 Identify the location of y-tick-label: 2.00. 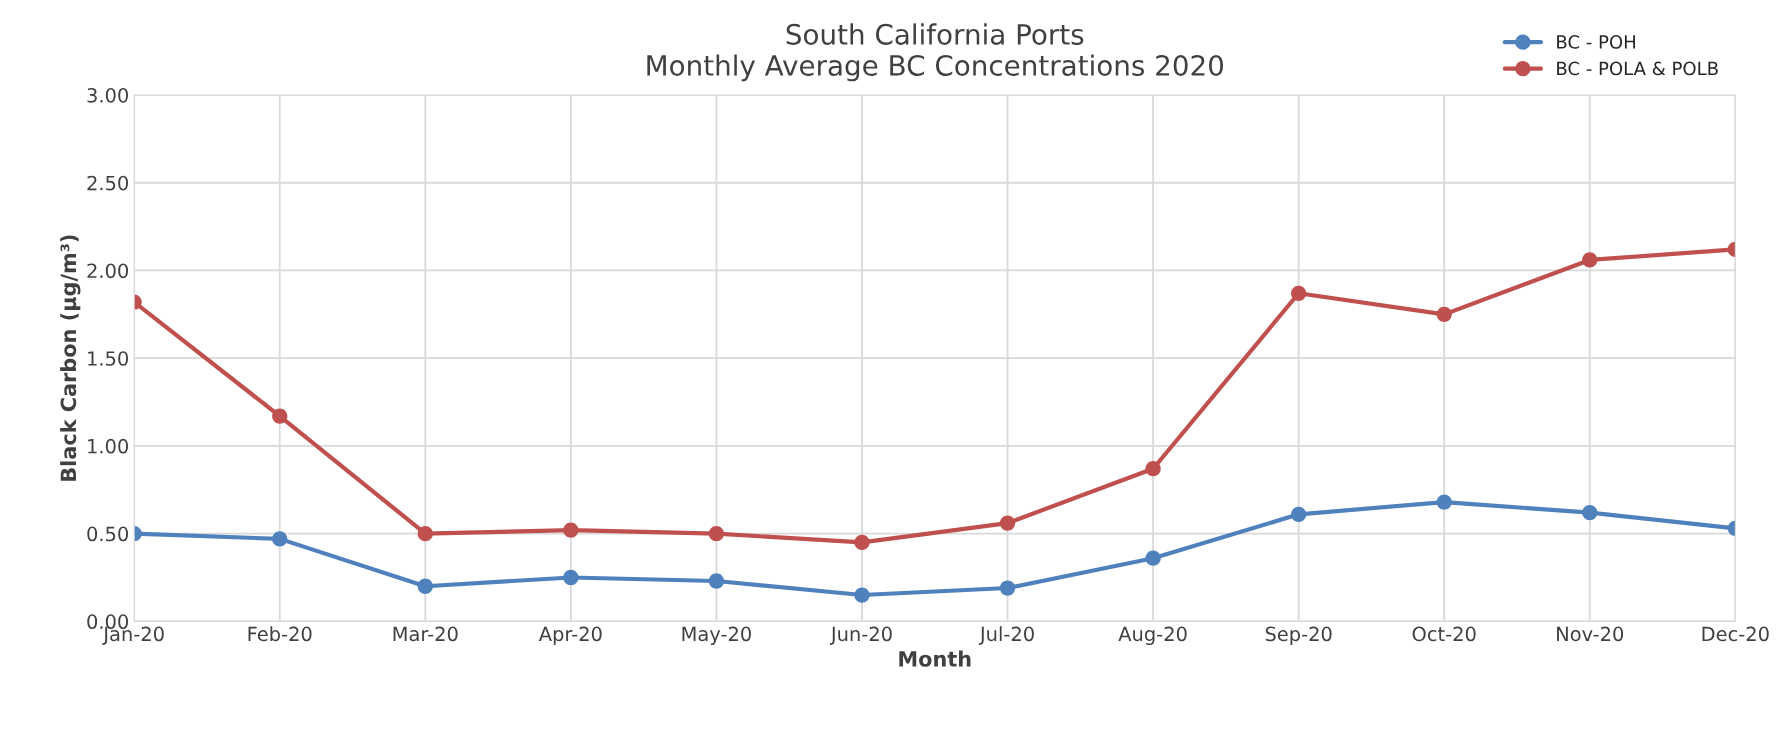
(108, 271).